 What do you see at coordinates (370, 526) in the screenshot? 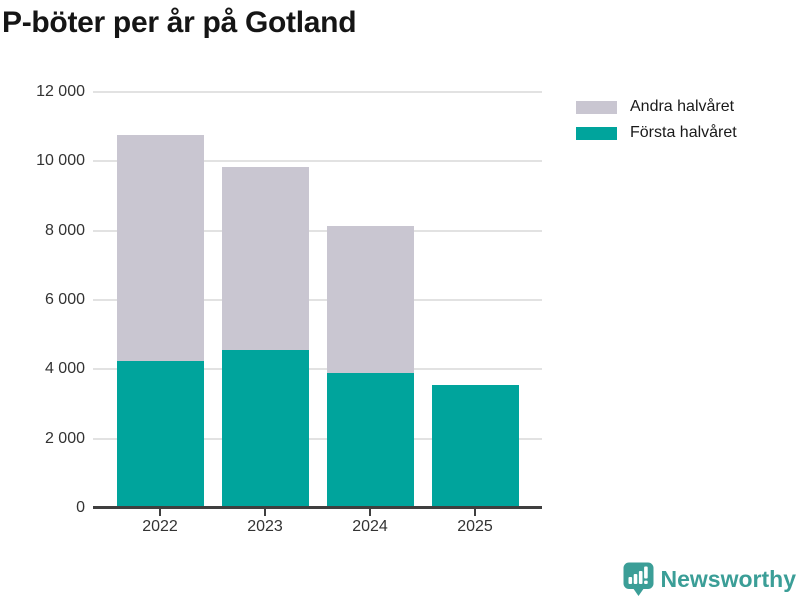
I see `x-axis-tick-label: 2024` at bounding box center [370, 526].